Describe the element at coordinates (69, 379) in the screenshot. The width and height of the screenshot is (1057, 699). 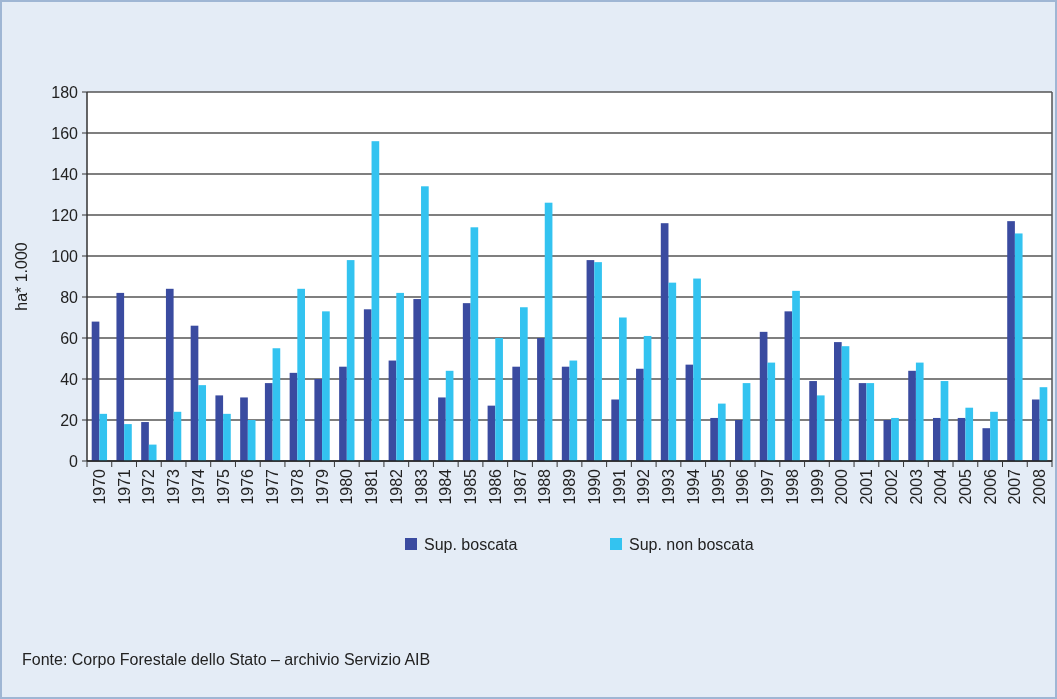
I see `y-tick-label: 40` at that location.